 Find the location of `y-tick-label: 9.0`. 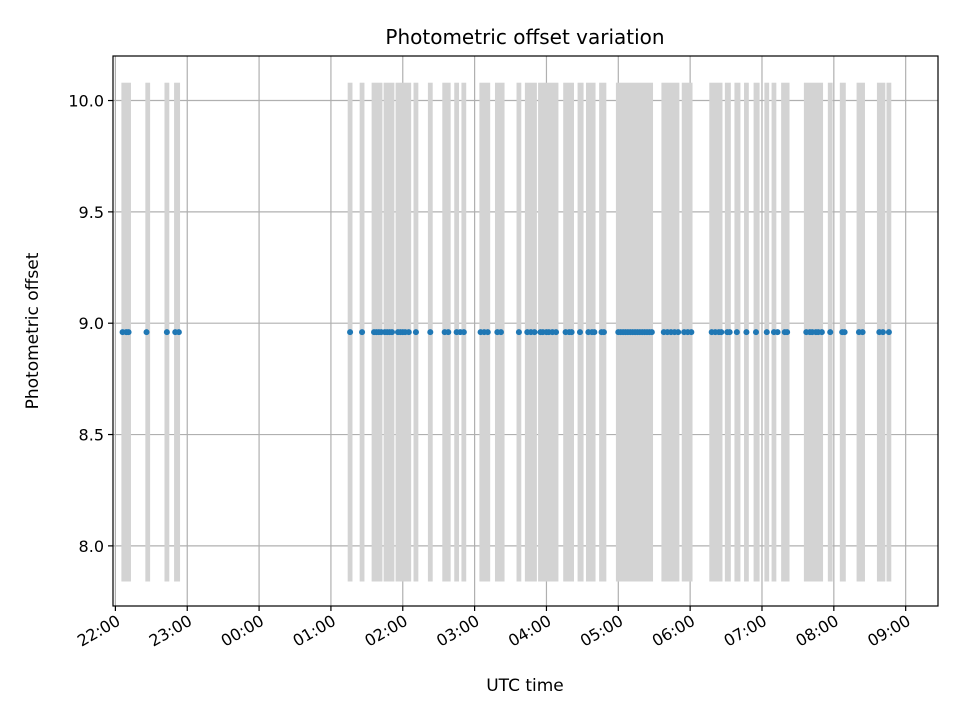

y-tick-label: 9.0 is located at coordinates (91, 323).